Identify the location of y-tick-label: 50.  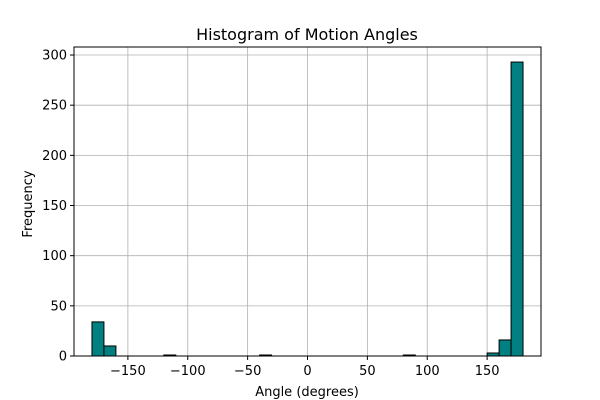
(58, 306).